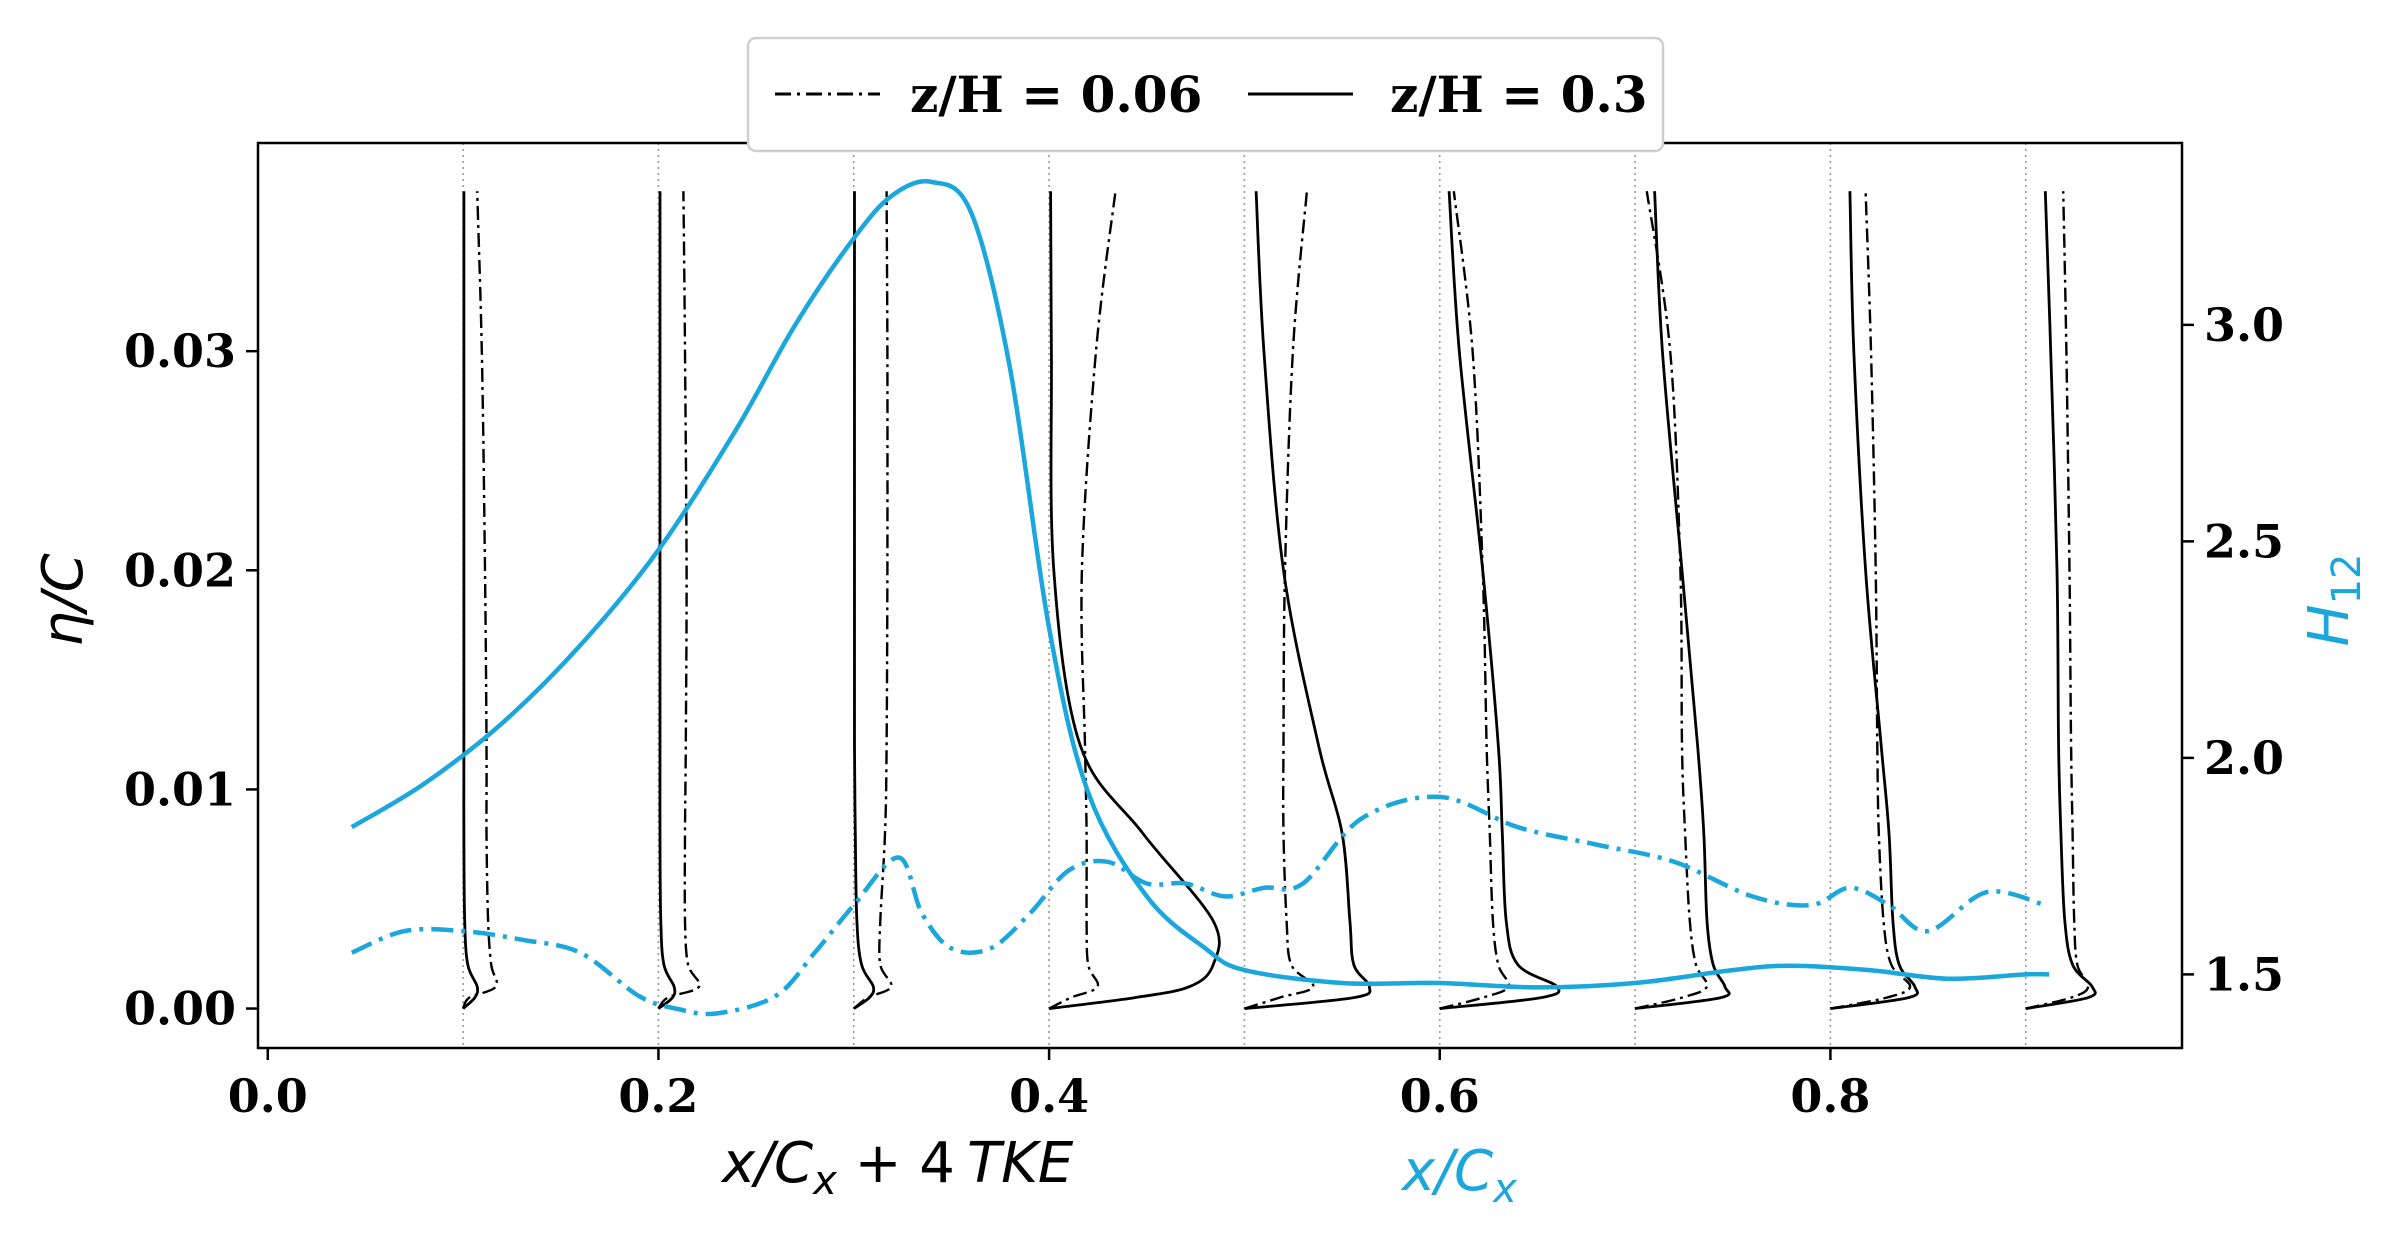 This screenshot has width=2386, height=1251. I want to click on y-right-tick-label-0: 1.5, so click(2244, 974).